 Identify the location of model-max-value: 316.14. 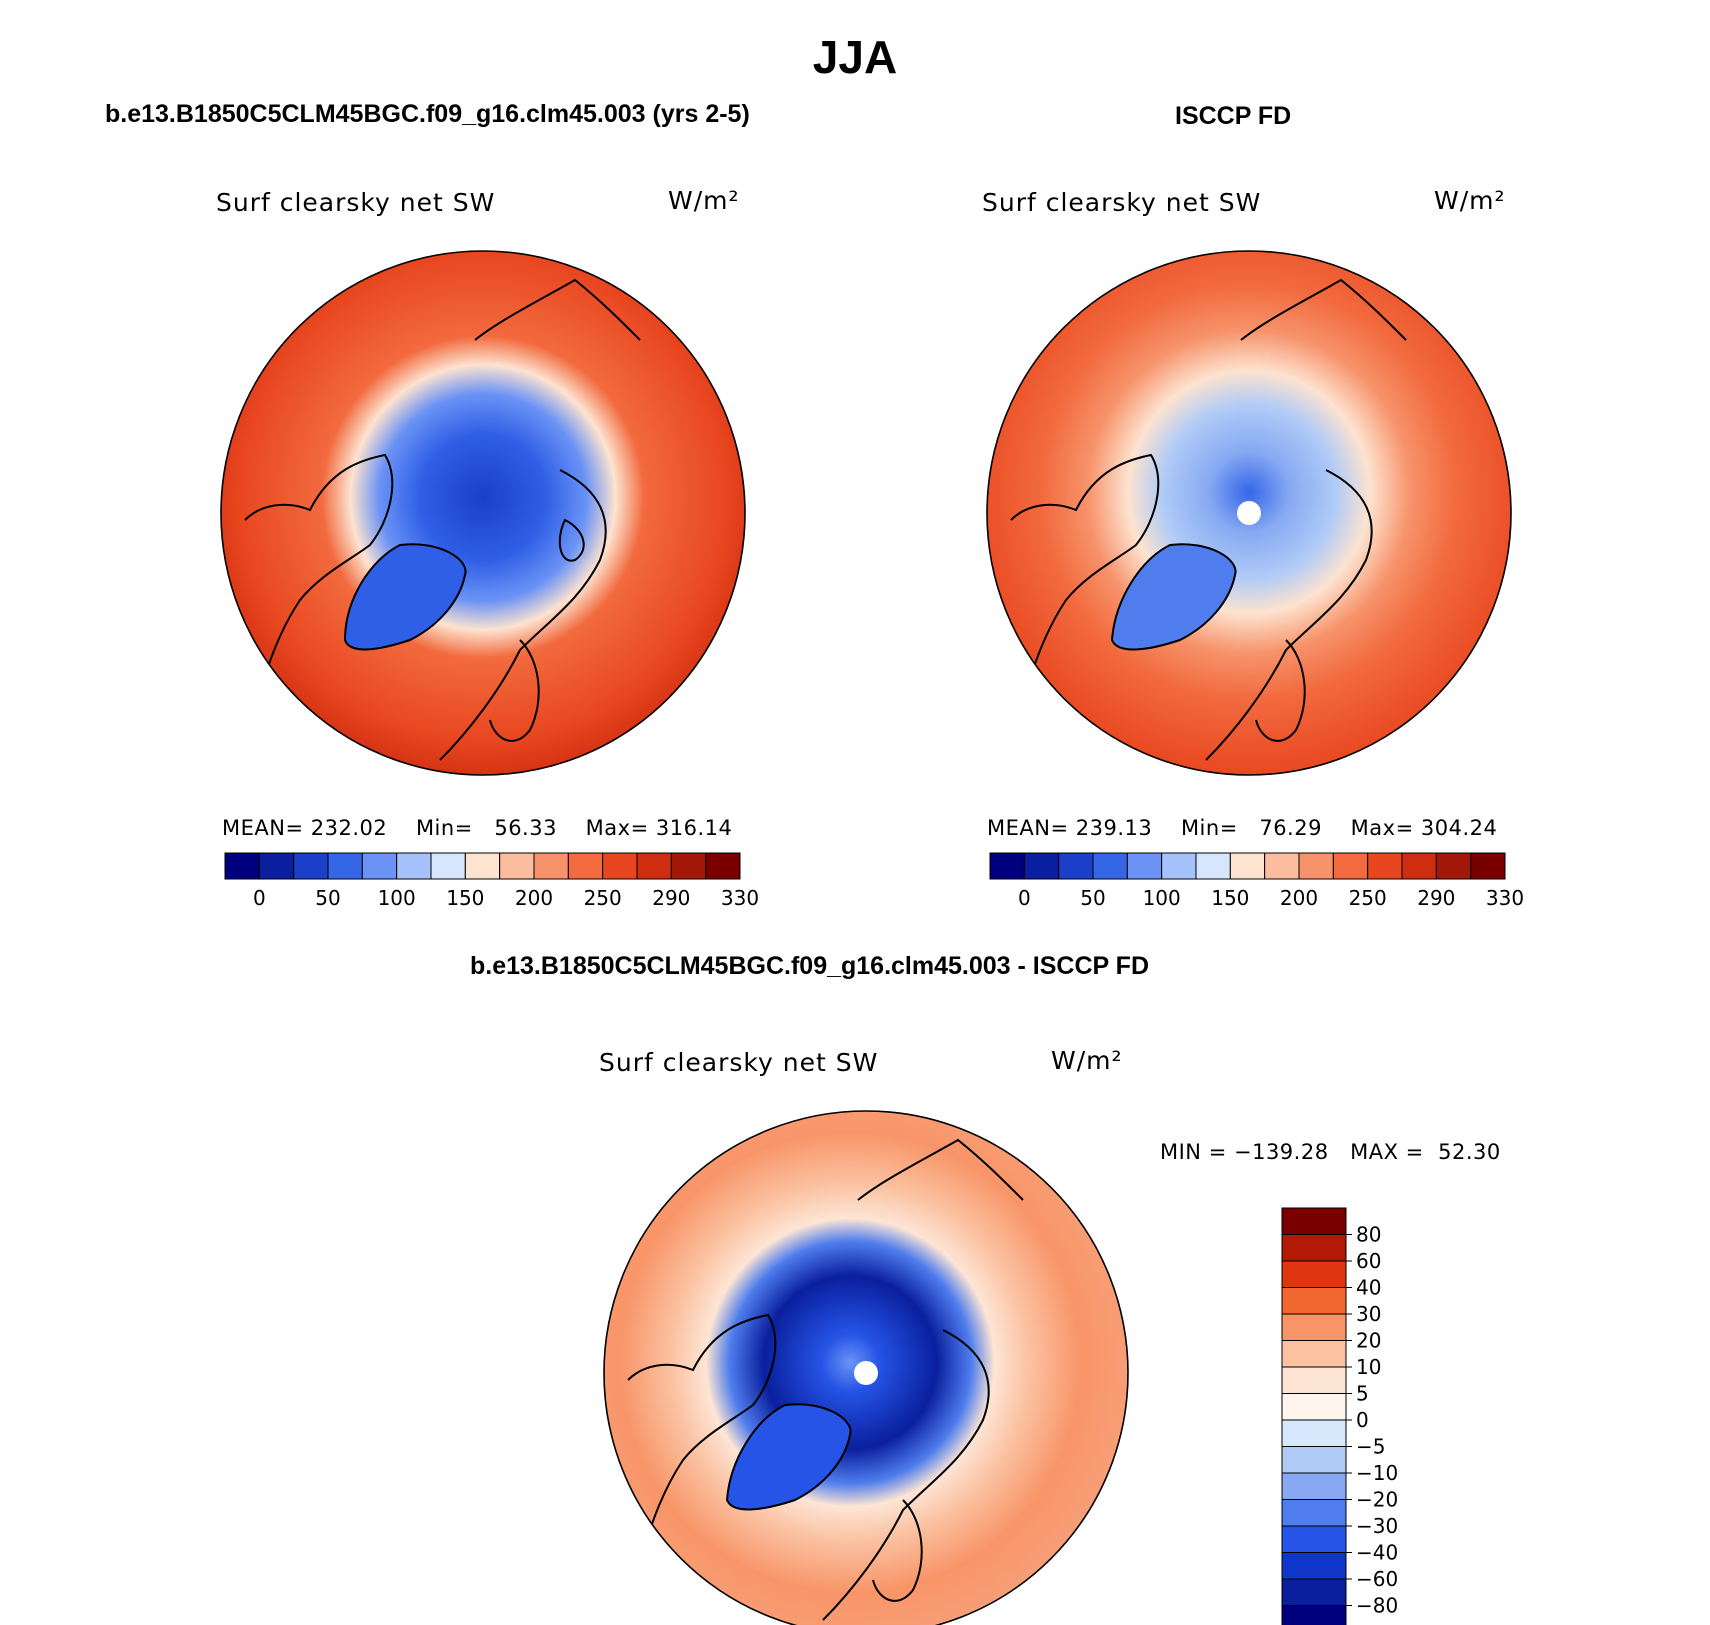
(694, 828).